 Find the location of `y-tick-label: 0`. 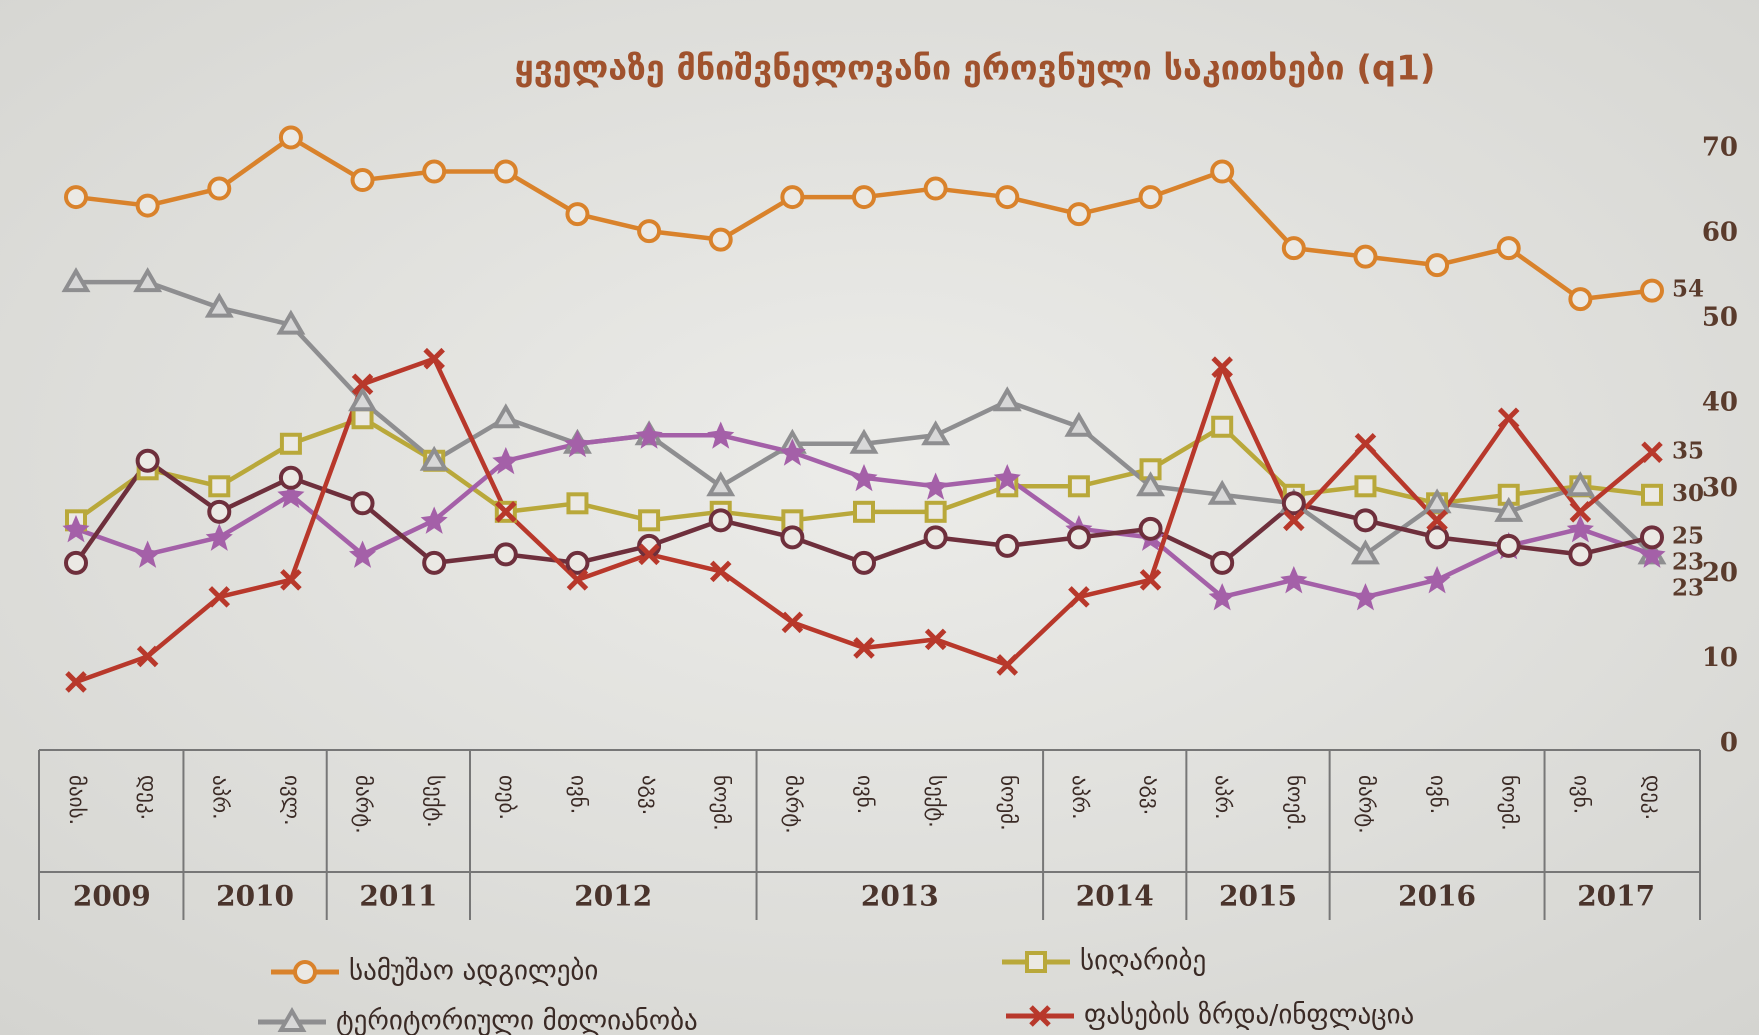

y-tick-label: 0 is located at coordinates (1729, 743).